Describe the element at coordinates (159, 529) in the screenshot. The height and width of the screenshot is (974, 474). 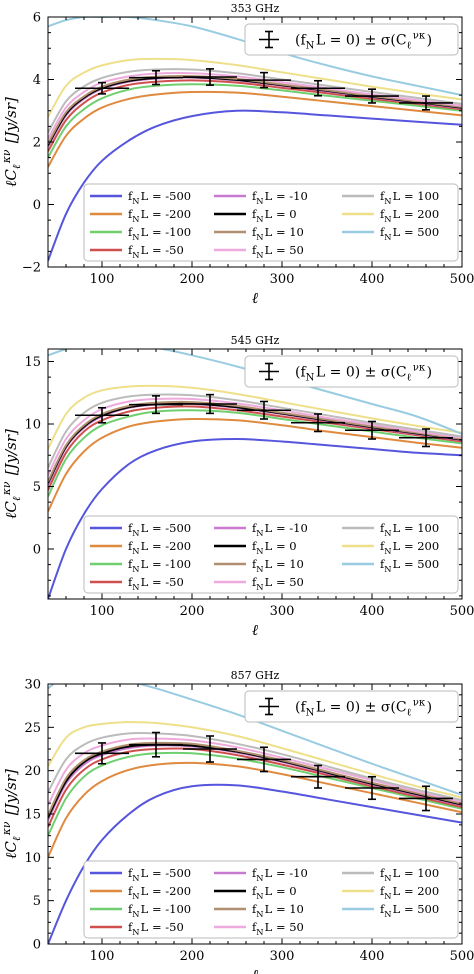
I see `legend-label: fN L = -500` at that location.